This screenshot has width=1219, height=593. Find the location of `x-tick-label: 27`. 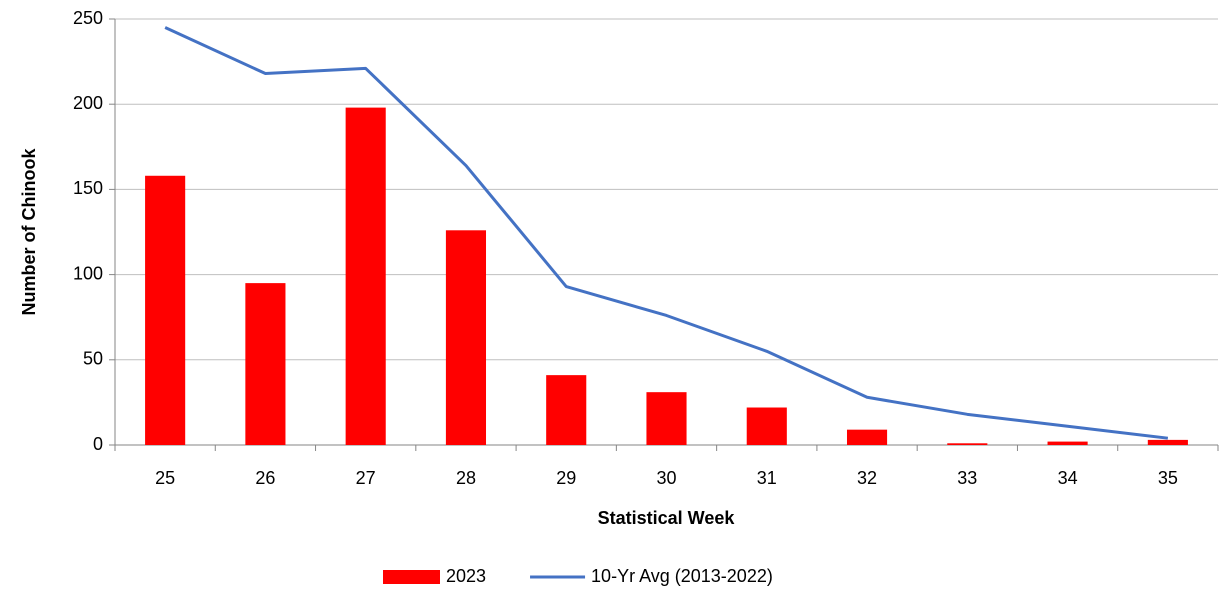

x-tick-label: 27 is located at coordinates (366, 478).